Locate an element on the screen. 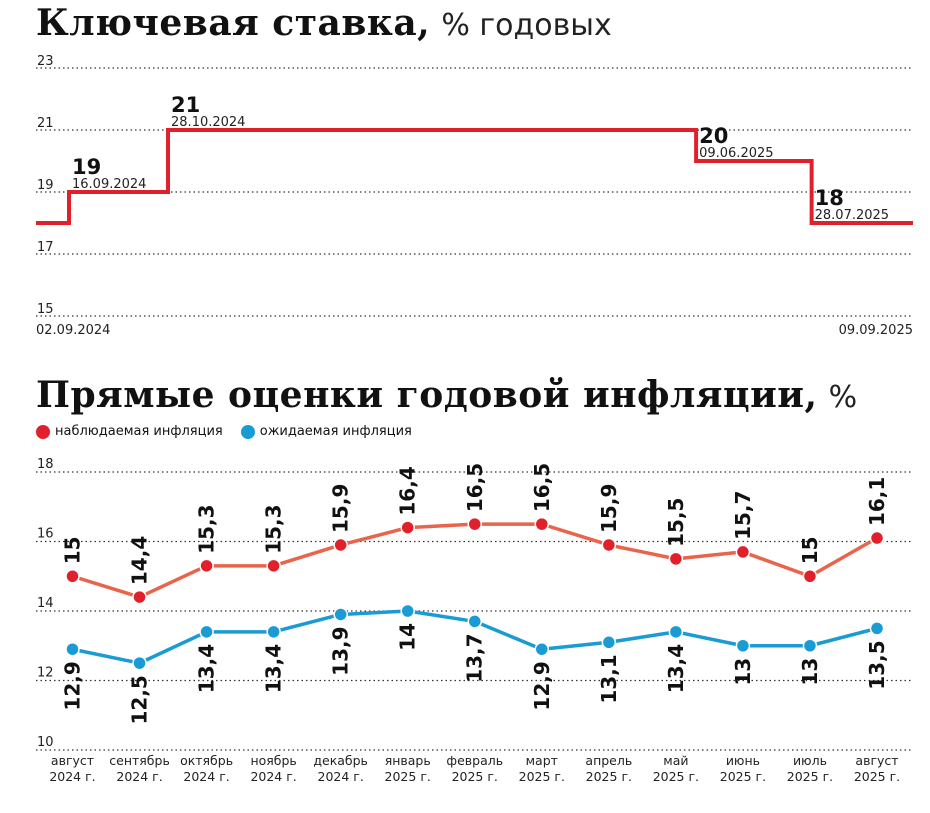 The width and height of the screenshot is (930, 813). rate-annotation-date: 09.06.2025 is located at coordinates (736, 153).